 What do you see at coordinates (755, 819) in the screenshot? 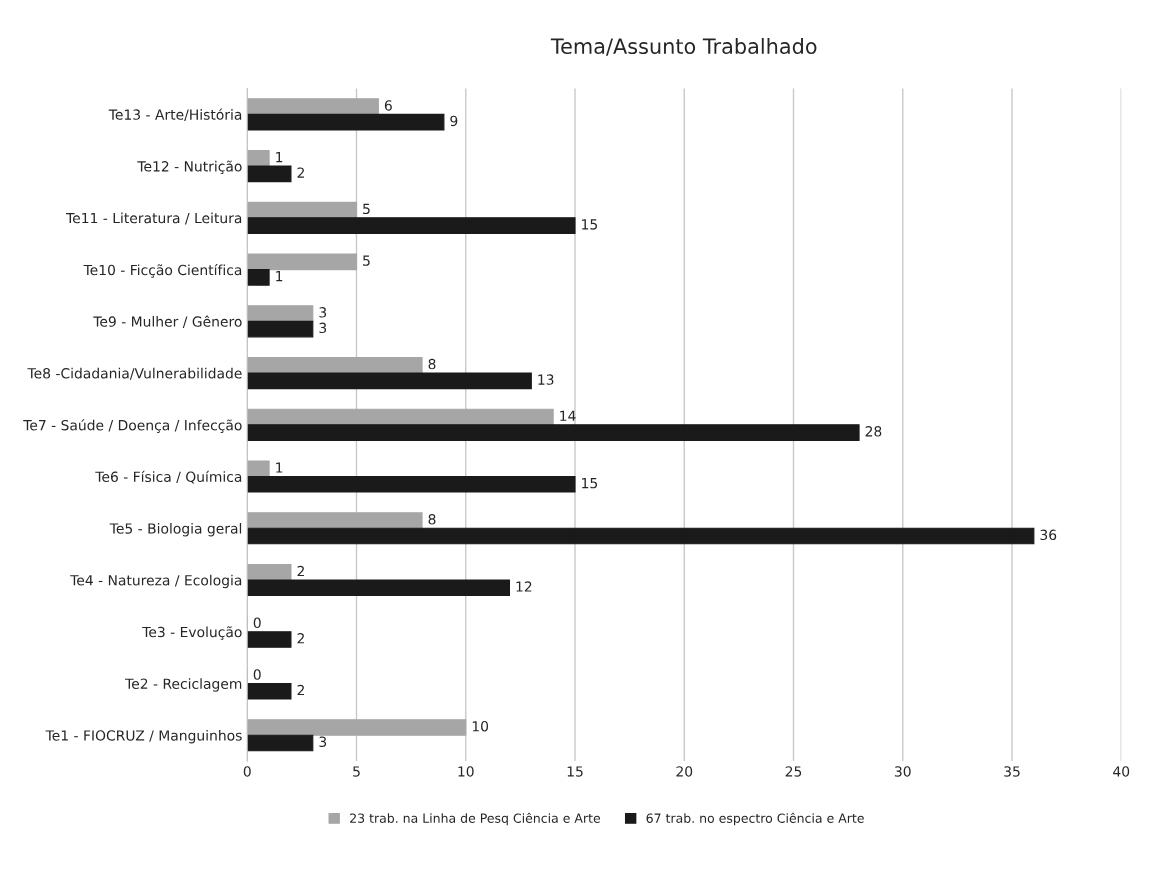
I see `legend-label: 67 trab. no espectro Ciência e Arte` at bounding box center [755, 819].